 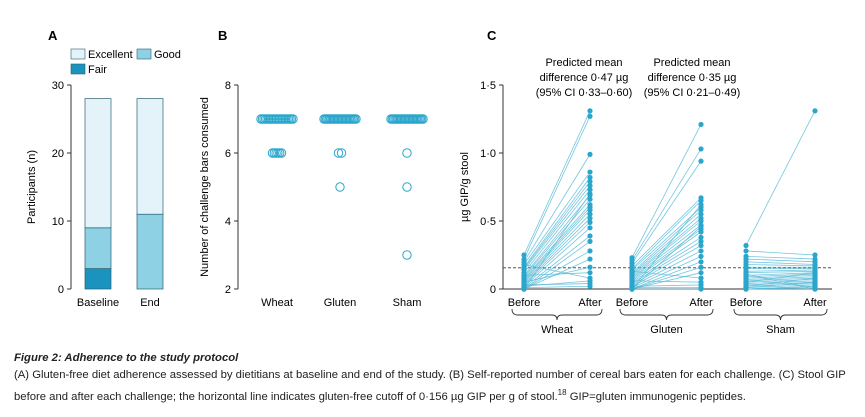 What do you see at coordinates (666, 330) in the screenshot?
I see `group-label-gluten: Gluten` at bounding box center [666, 330].